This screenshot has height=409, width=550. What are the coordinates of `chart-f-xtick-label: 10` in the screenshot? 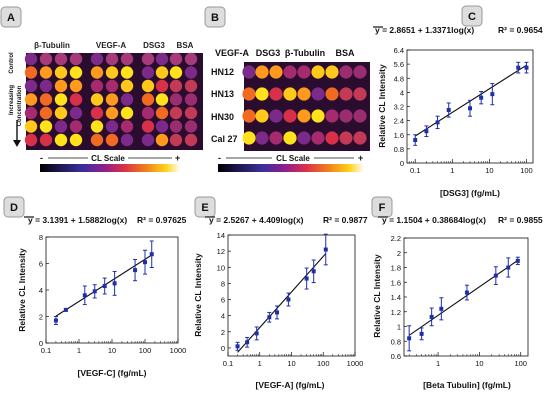 It's located at (479, 363).